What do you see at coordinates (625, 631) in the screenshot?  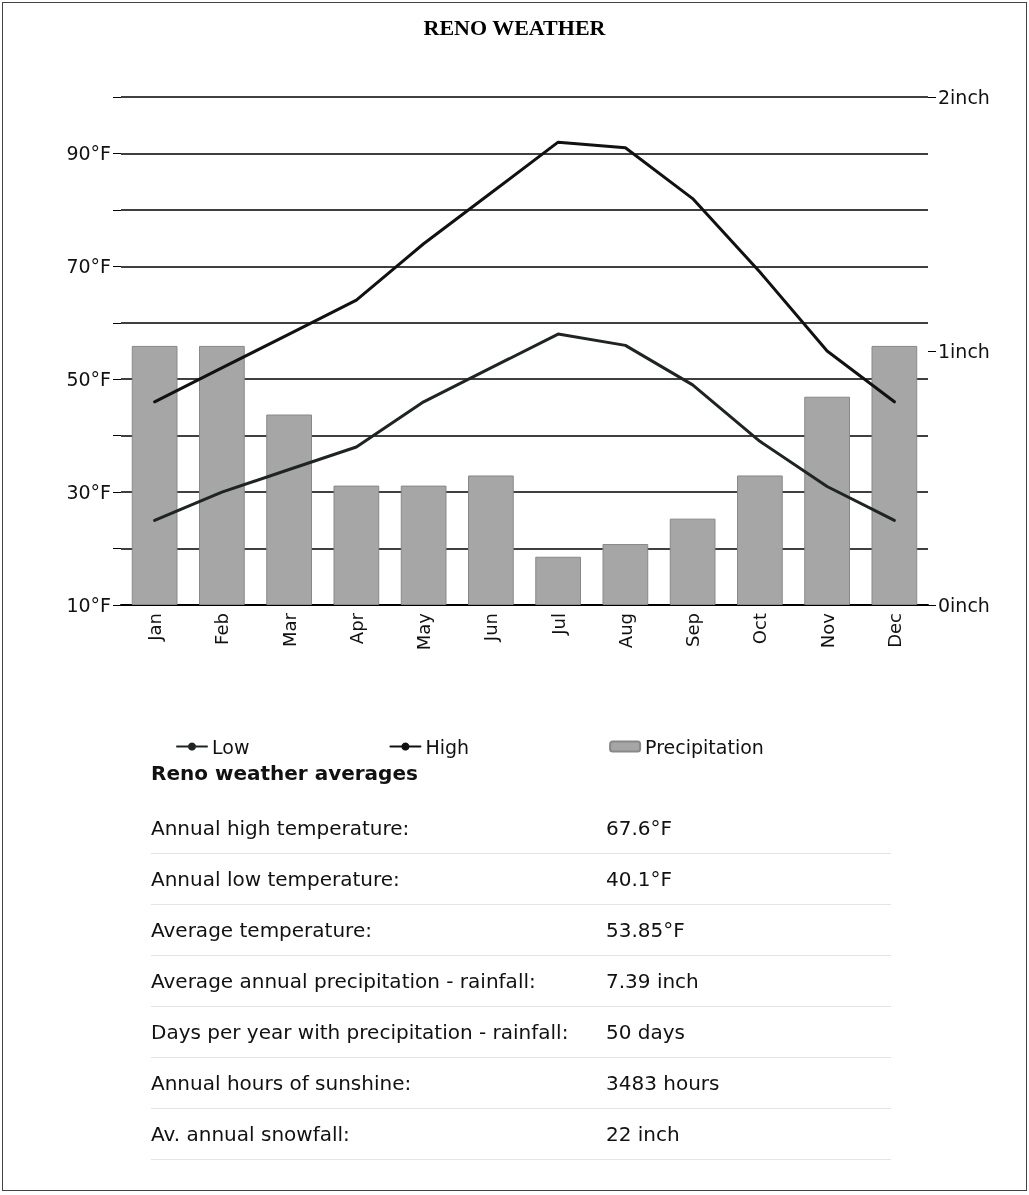 I see `x-tick-label: Aug` at bounding box center [625, 631].